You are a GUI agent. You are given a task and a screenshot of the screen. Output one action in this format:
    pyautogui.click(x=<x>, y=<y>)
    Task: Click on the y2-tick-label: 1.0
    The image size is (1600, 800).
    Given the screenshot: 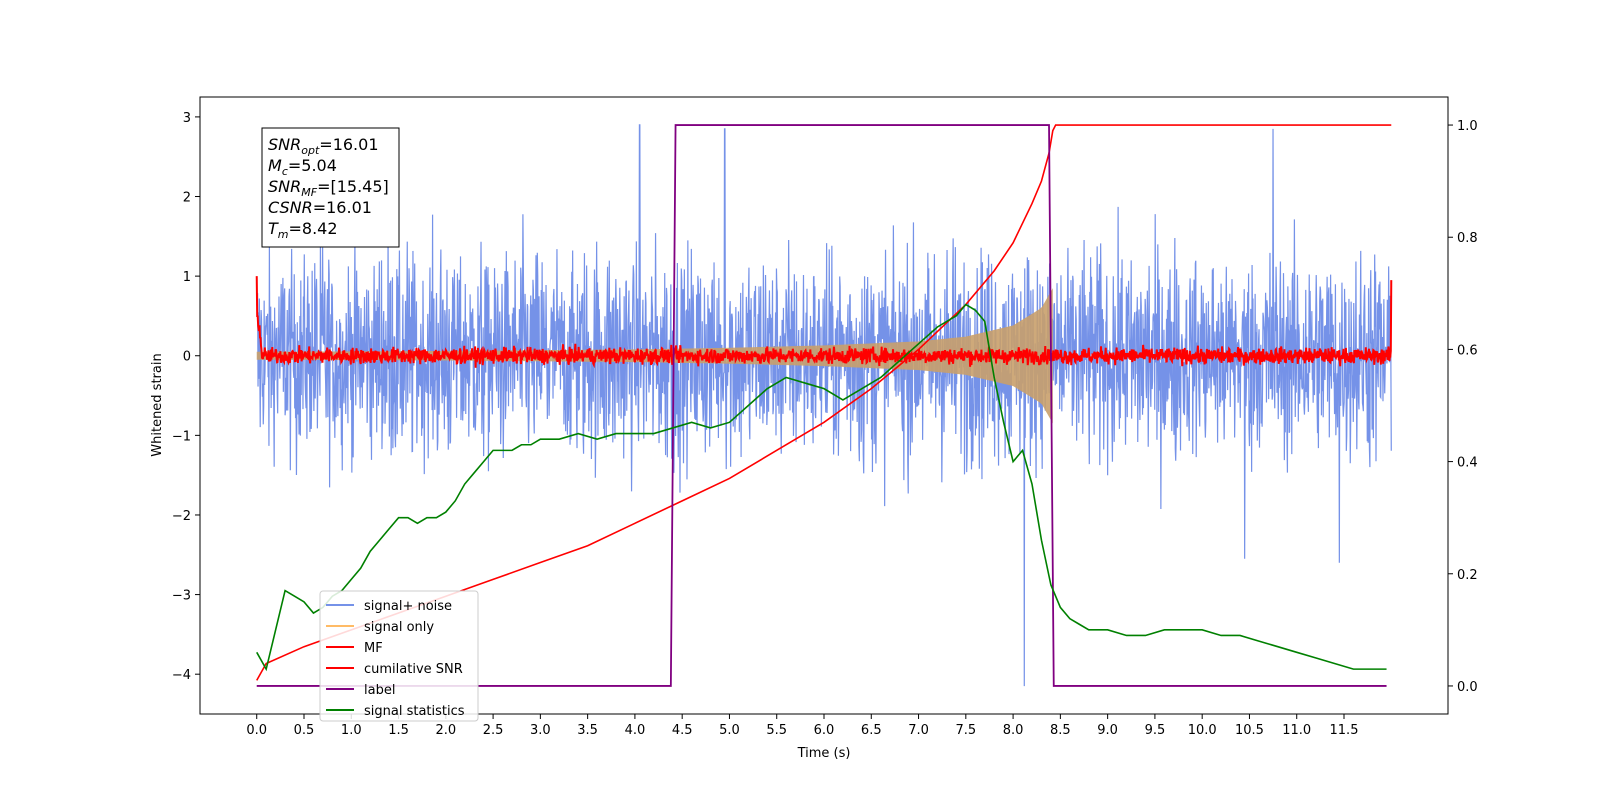 What is the action you would take?
    pyautogui.click(x=1467, y=126)
    